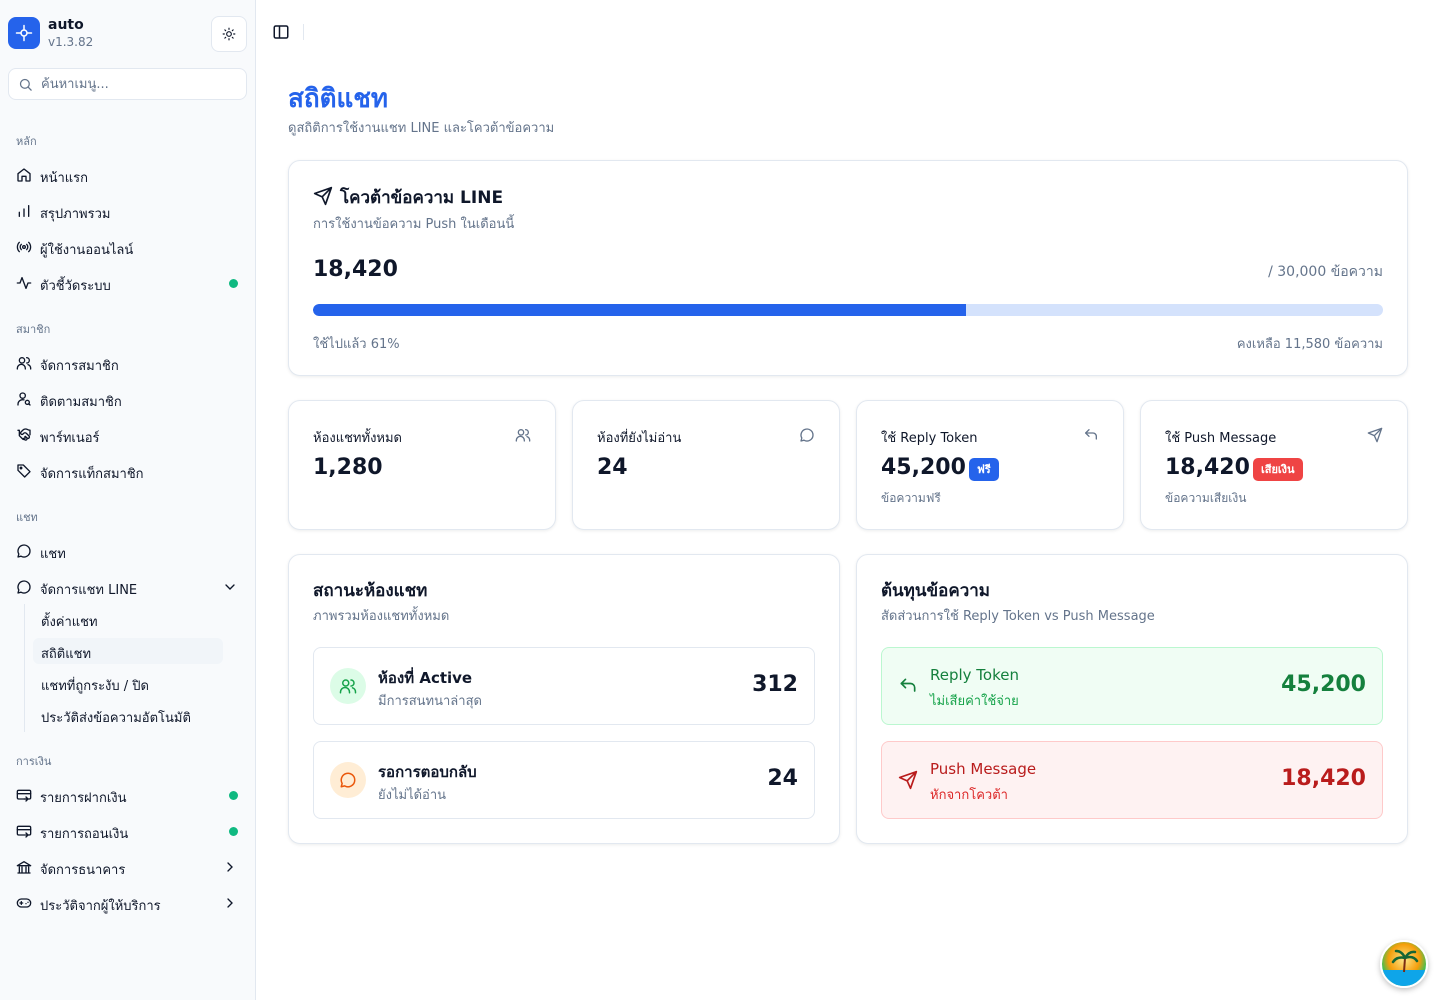 This screenshot has height=1000, width=1440. What do you see at coordinates (128, 175) in the screenshot?
I see `sidebar-item-home: หน้าแรก` at bounding box center [128, 175].